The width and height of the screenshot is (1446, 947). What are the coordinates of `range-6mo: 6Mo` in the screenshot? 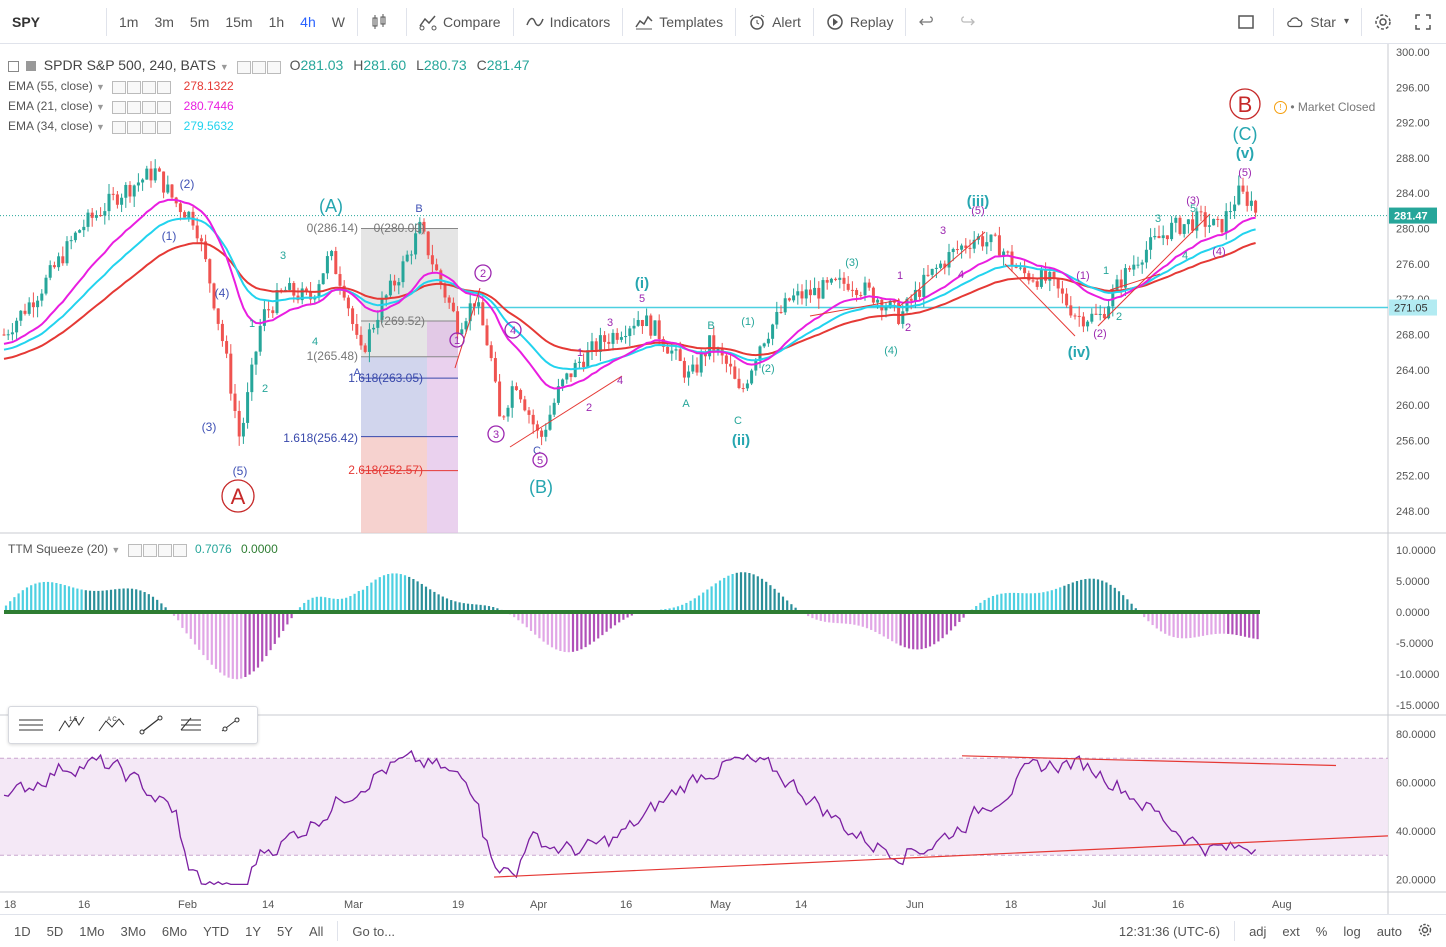 It's located at (174, 931).